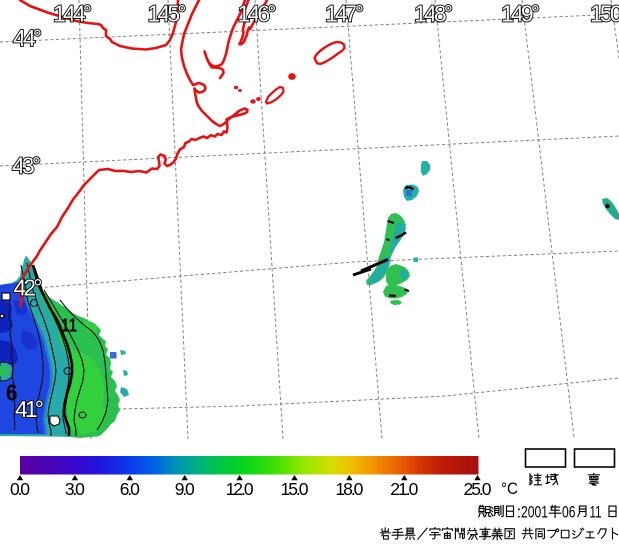  I want to click on svg-text: 25.0, so click(478, 489).